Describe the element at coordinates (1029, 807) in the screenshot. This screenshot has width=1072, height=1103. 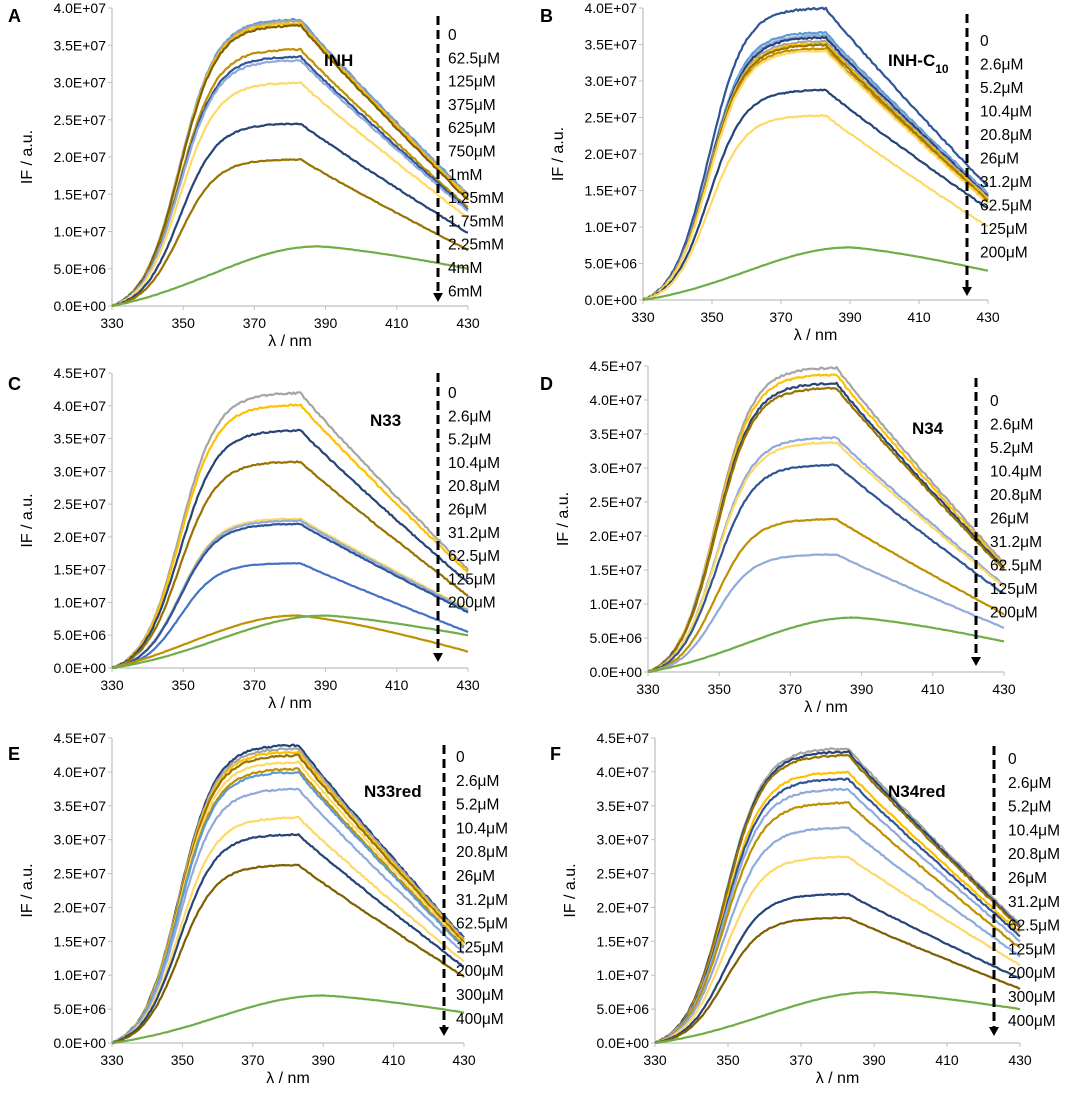
I see `legend-entry: 5.2μM` at that location.